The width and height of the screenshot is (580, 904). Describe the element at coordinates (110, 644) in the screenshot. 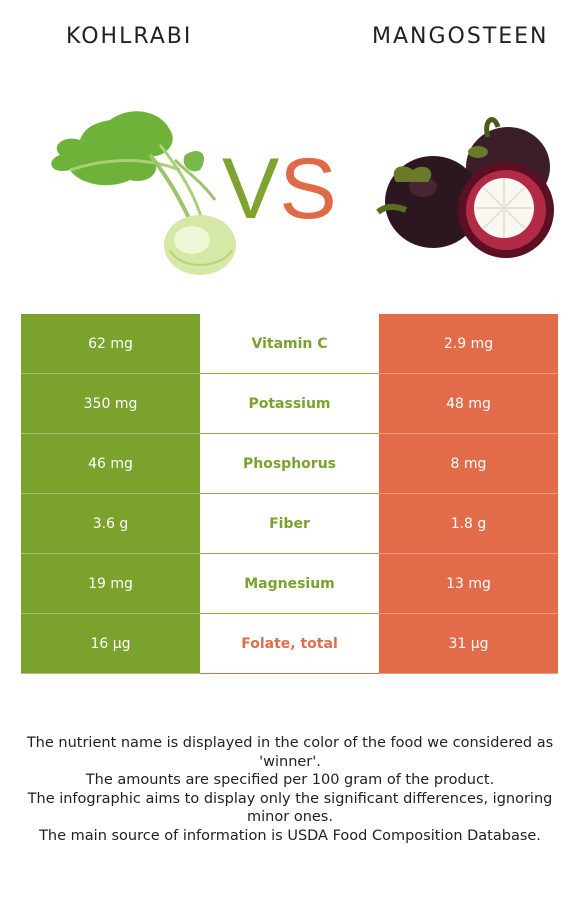

I see `left-value-cell: 16 µg` at that location.